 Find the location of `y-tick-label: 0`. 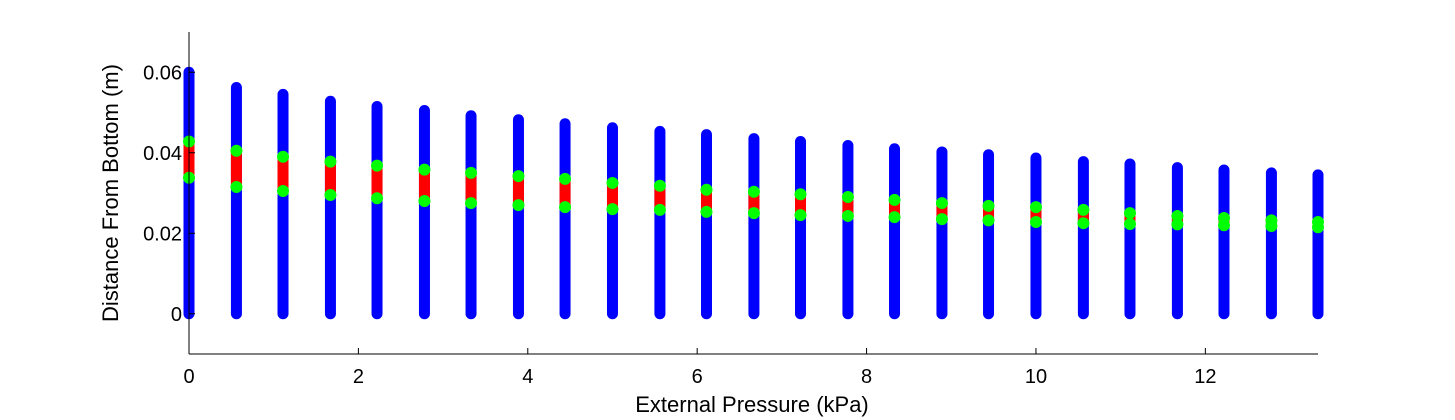

y-tick-label: 0 is located at coordinates (176, 315).